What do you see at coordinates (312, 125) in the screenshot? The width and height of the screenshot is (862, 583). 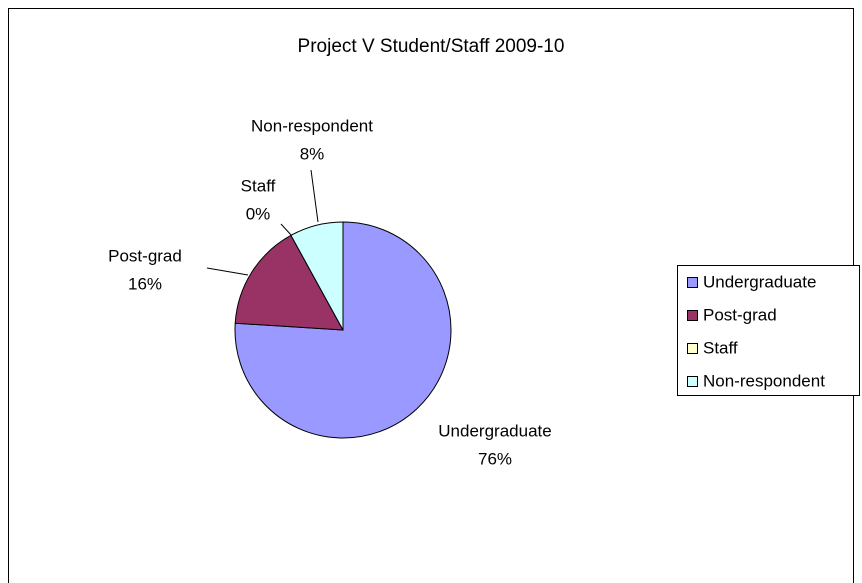 I see `data-label-name: Non-respondent` at bounding box center [312, 125].